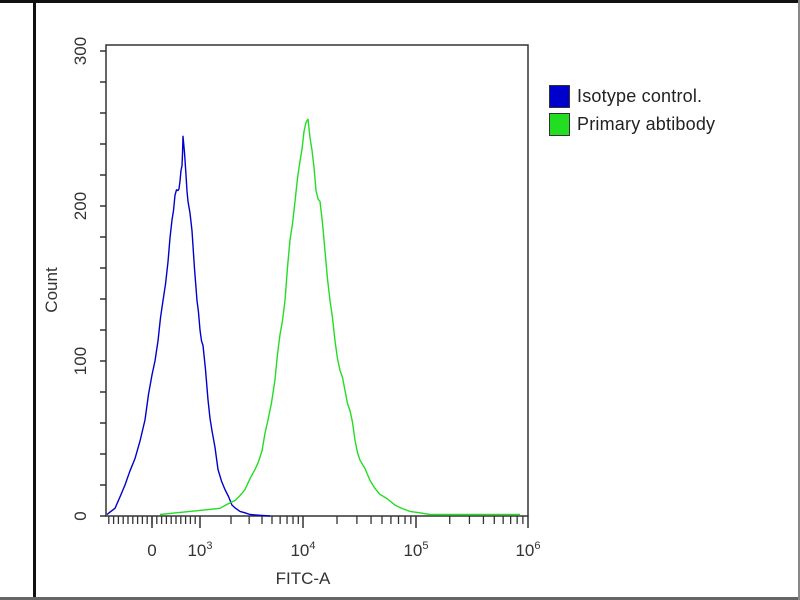  Describe the element at coordinates (559, 124) in the screenshot. I see `legend-swatch-green` at that location.